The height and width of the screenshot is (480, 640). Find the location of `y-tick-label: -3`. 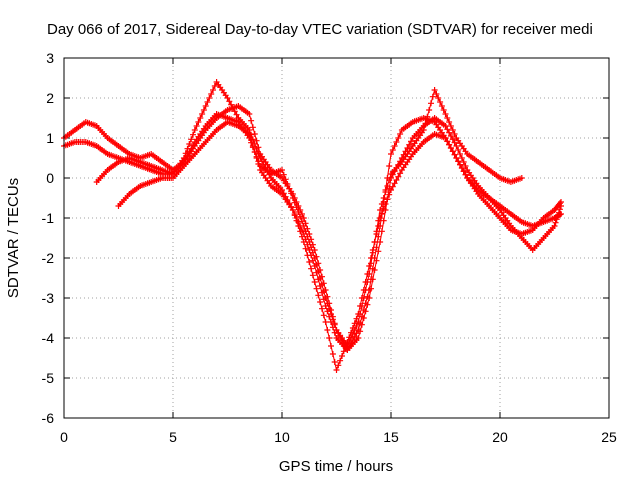

y-tick-label: -3 is located at coordinates (48, 298).